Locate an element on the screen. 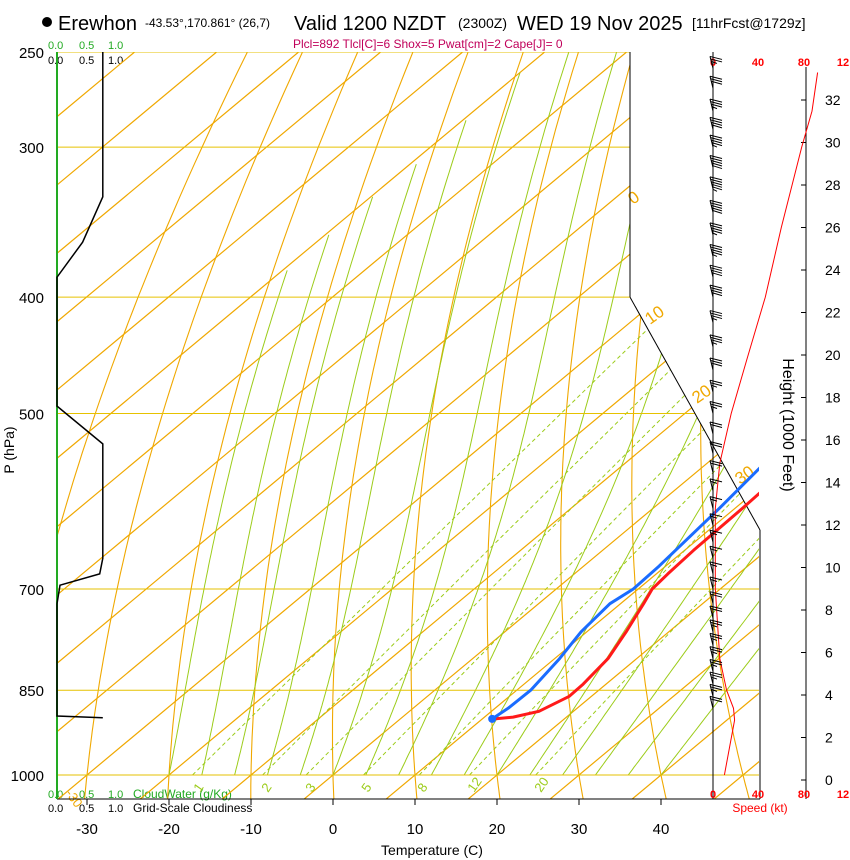  x-tick-label: 0 is located at coordinates (333, 829).